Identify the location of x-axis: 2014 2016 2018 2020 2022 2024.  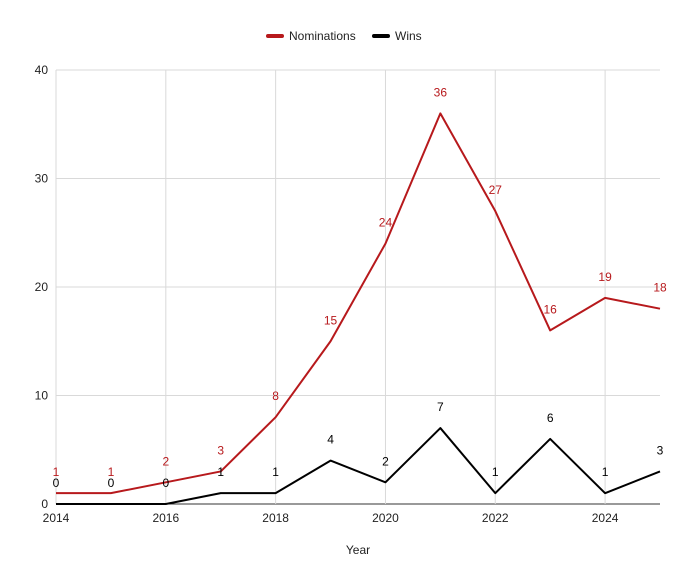
(331, 518).